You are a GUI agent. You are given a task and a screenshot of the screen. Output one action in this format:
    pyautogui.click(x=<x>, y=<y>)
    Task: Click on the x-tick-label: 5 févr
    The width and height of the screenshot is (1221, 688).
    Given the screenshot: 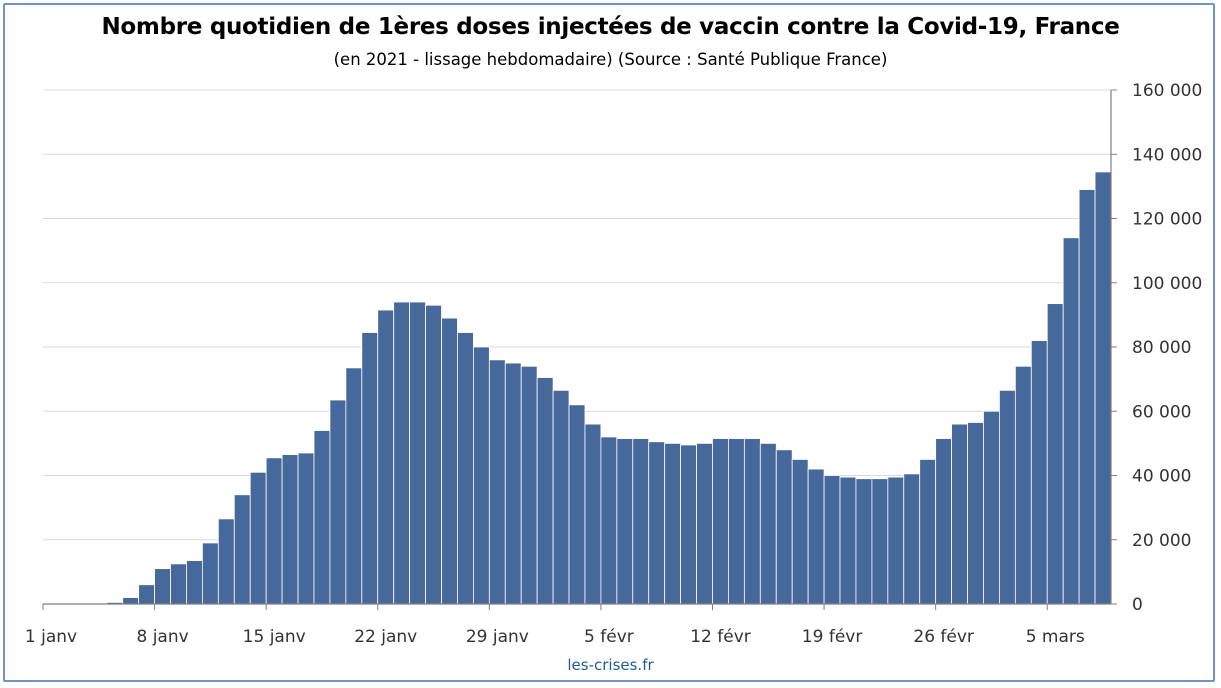 What is the action you would take?
    pyautogui.click(x=609, y=637)
    